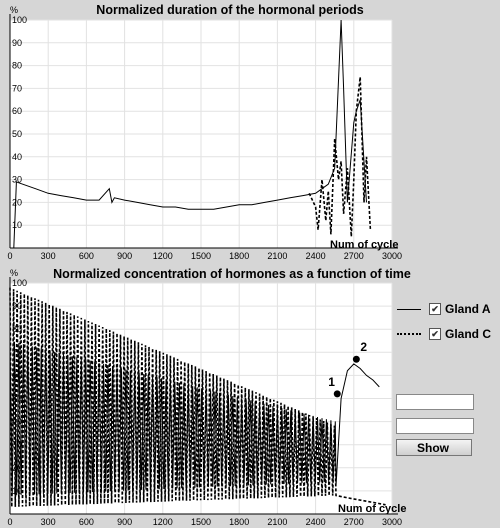 Image resolution: width=500 pixels, height=528 pixels. I want to click on top-y-tick-label: 40, so click(17, 157).